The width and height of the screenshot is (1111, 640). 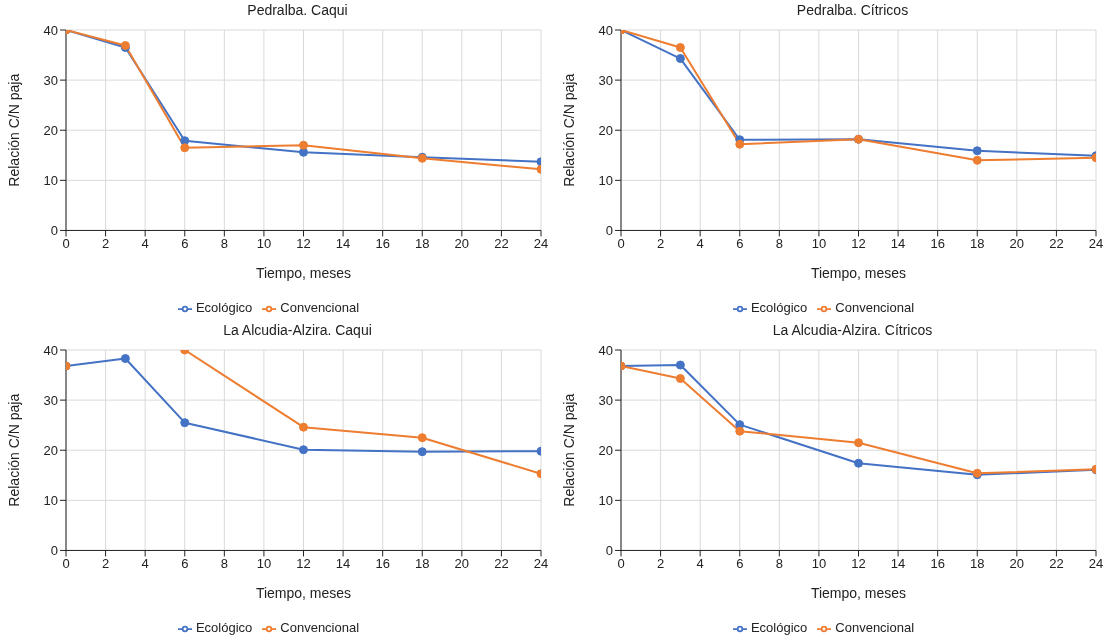 What do you see at coordinates (297, 10) in the screenshot?
I see `chart-title: Pedralba. Caqui` at bounding box center [297, 10].